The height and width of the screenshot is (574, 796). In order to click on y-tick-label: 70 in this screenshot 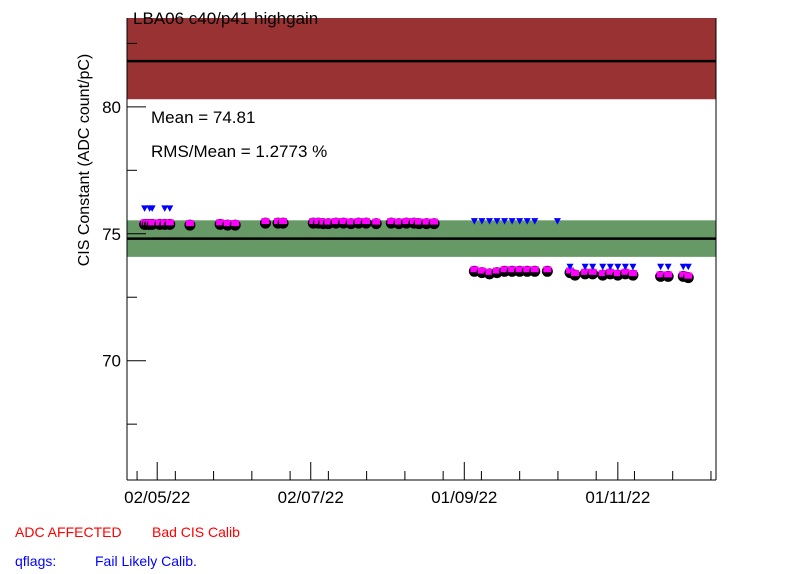, I will do `click(111, 361)`.